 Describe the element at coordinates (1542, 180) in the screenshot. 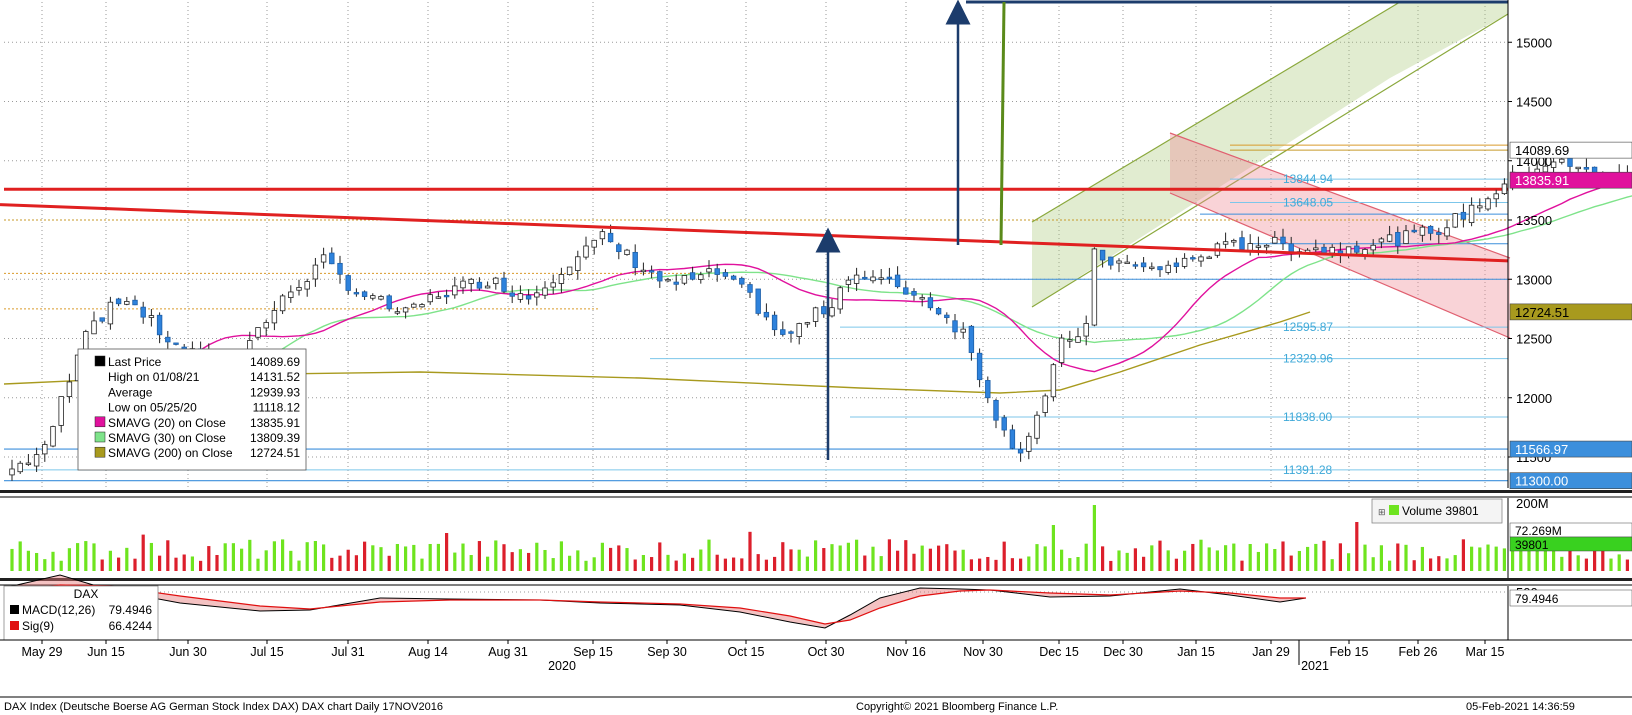

I see `price-tag-label: 13835.91` at that location.